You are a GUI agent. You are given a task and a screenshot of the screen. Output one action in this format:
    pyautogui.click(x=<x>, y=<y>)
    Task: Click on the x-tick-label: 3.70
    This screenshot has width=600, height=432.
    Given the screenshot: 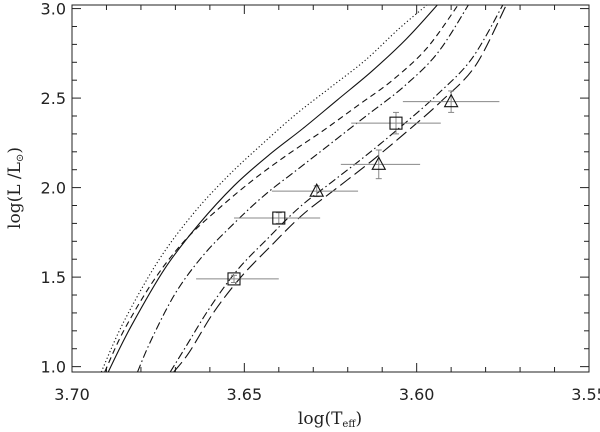 What is the action you would take?
    pyautogui.click(x=72, y=394)
    